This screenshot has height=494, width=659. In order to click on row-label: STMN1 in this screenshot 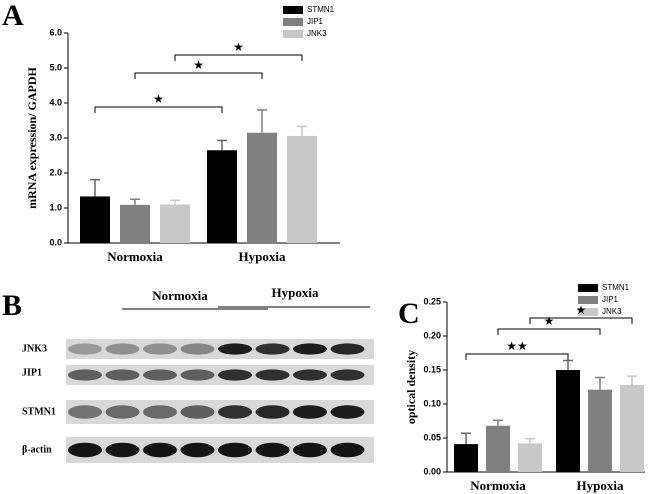, I will do `click(39, 411)`.